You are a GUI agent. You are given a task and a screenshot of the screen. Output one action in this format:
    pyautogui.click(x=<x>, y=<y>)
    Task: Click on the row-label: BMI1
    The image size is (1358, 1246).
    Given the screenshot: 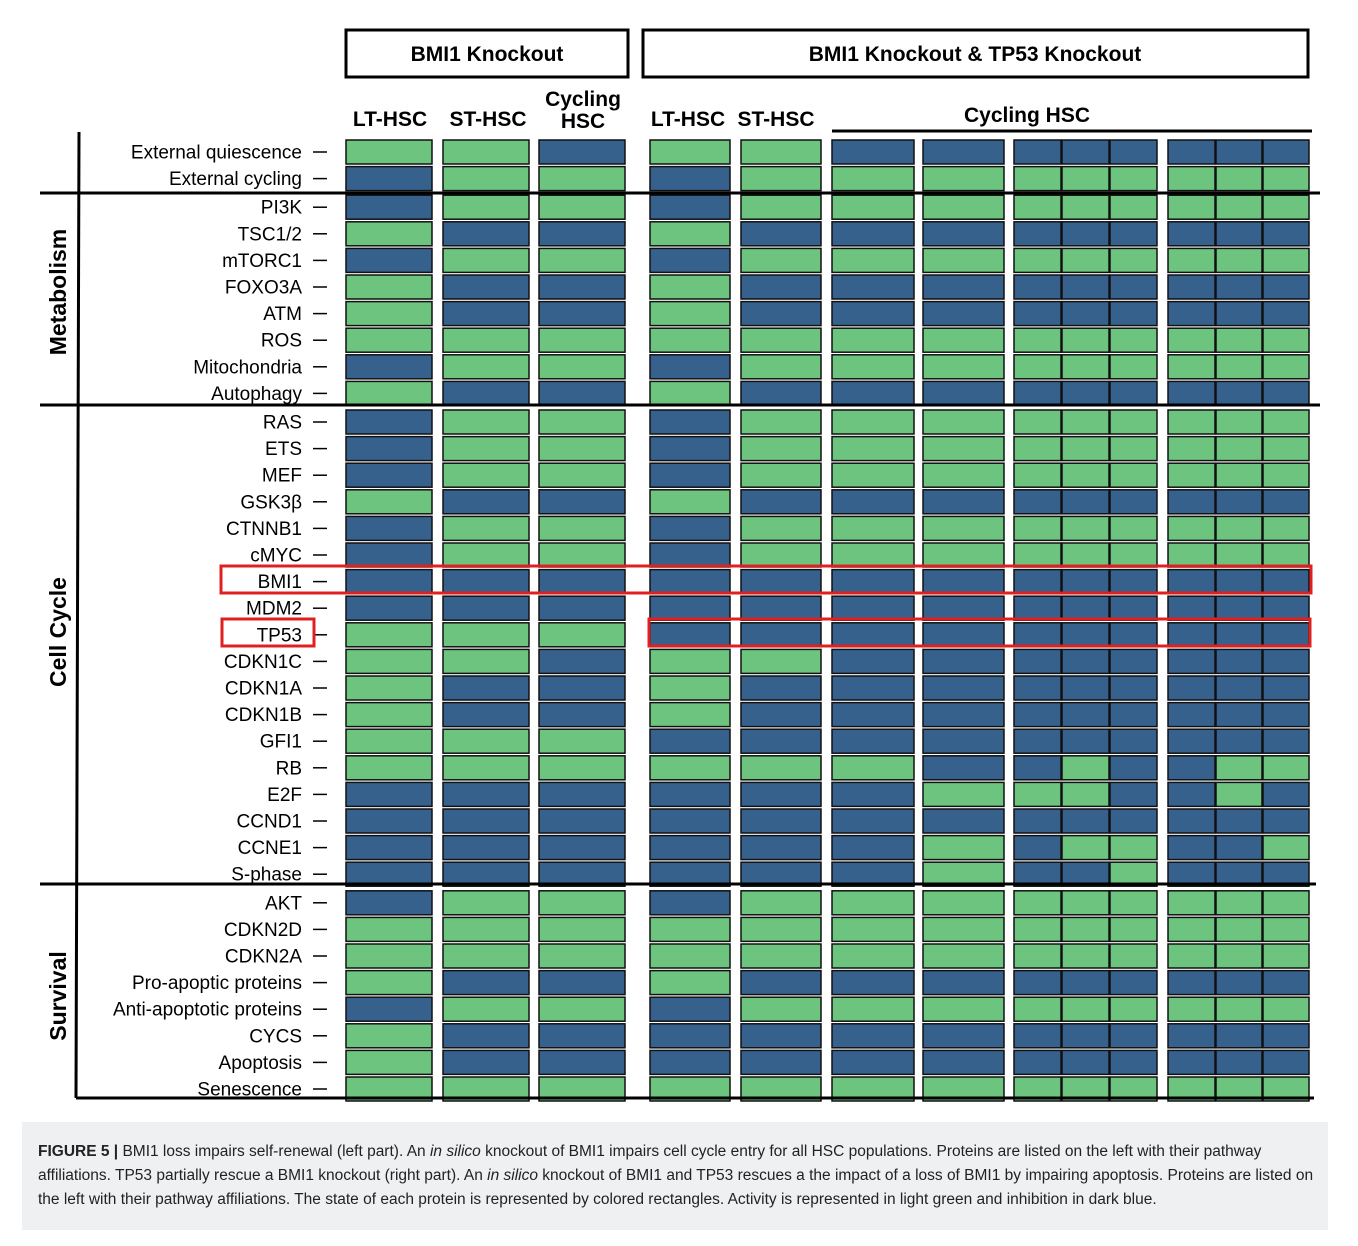 What is the action you would take?
    pyautogui.click(x=280, y=582)
    